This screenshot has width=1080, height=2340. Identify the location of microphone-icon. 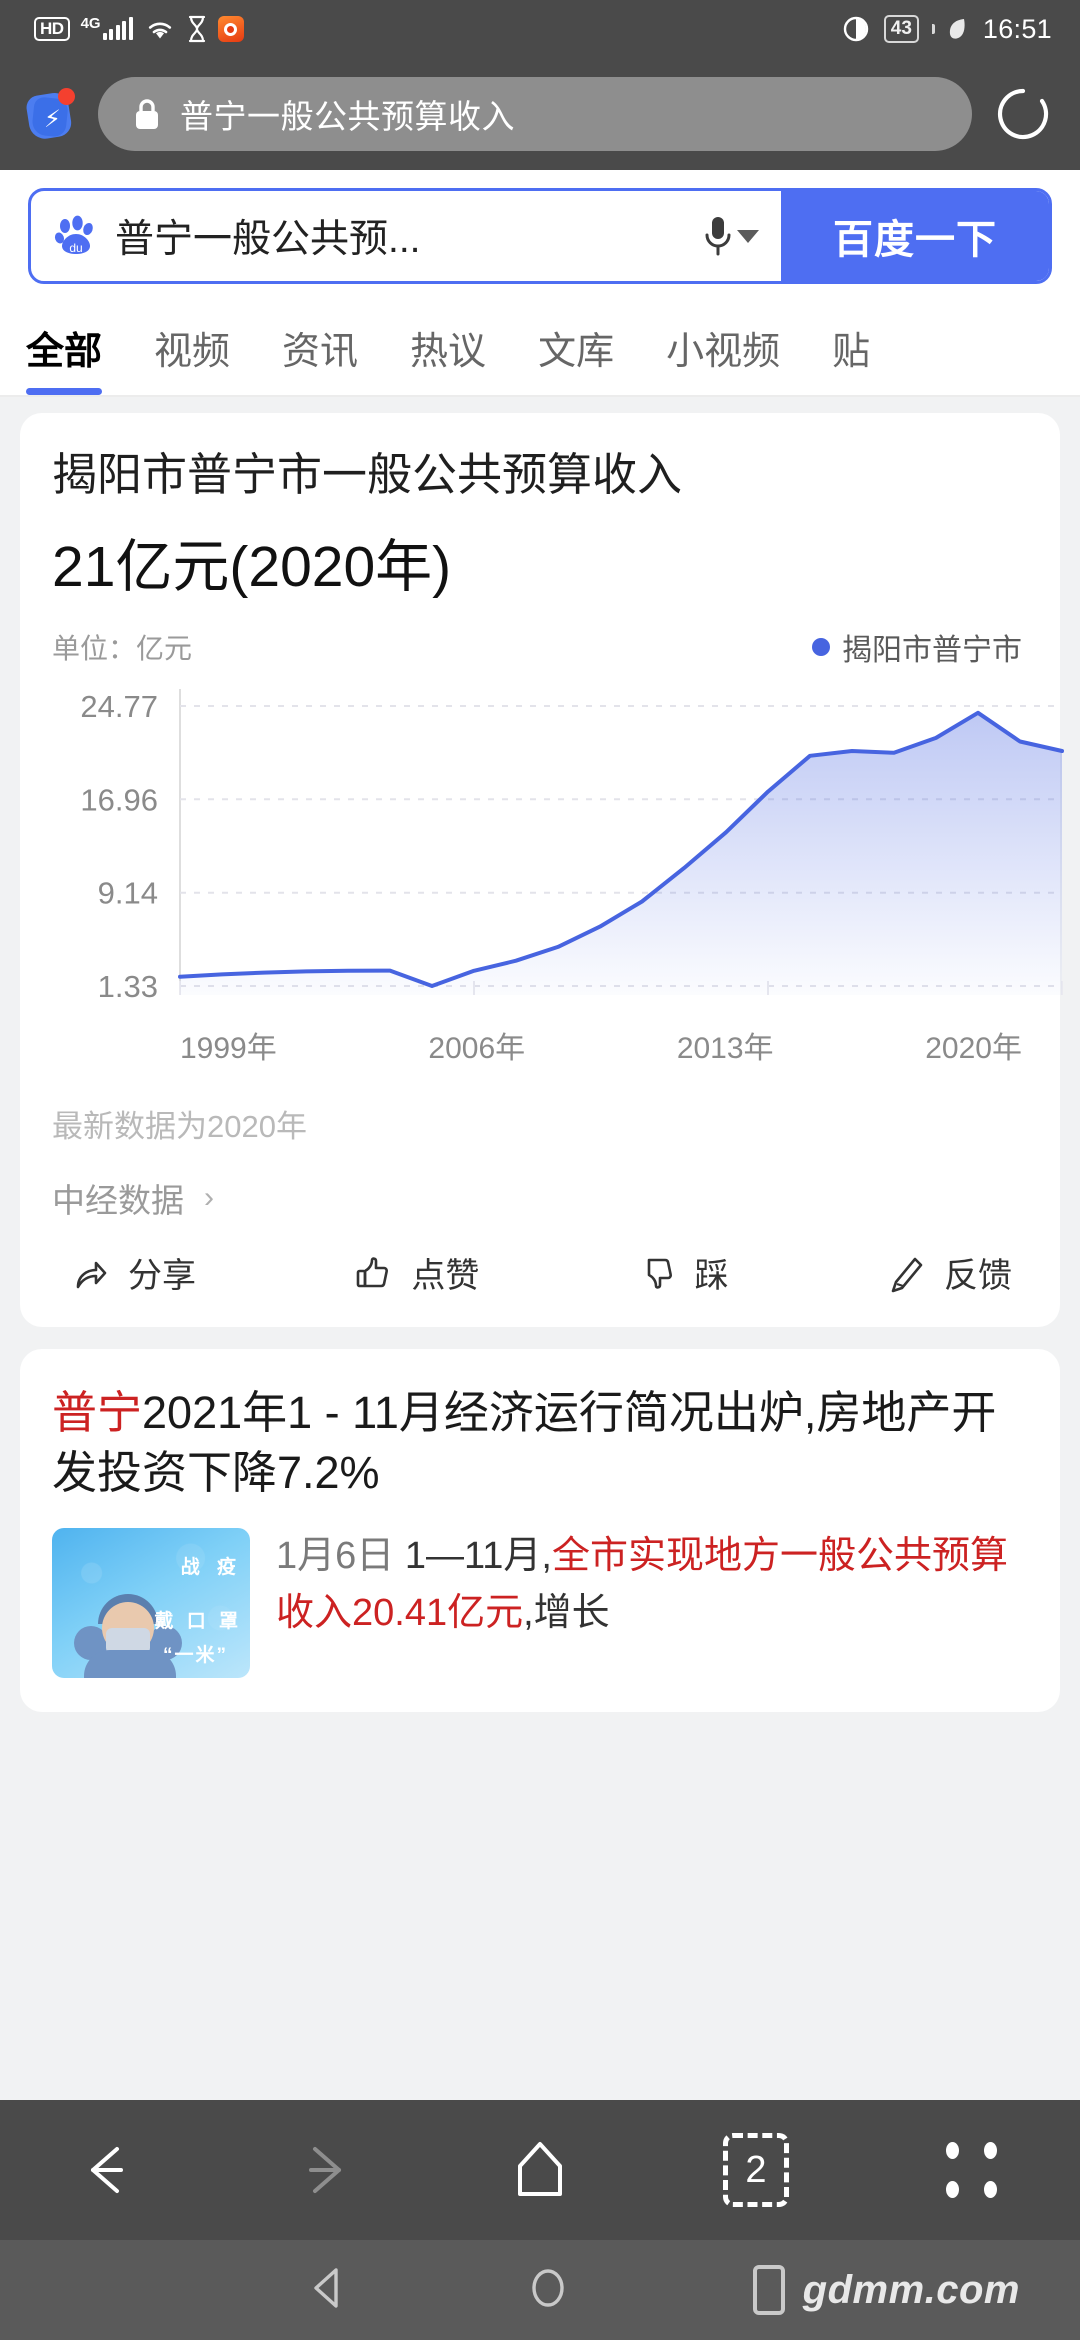
(718, 236).